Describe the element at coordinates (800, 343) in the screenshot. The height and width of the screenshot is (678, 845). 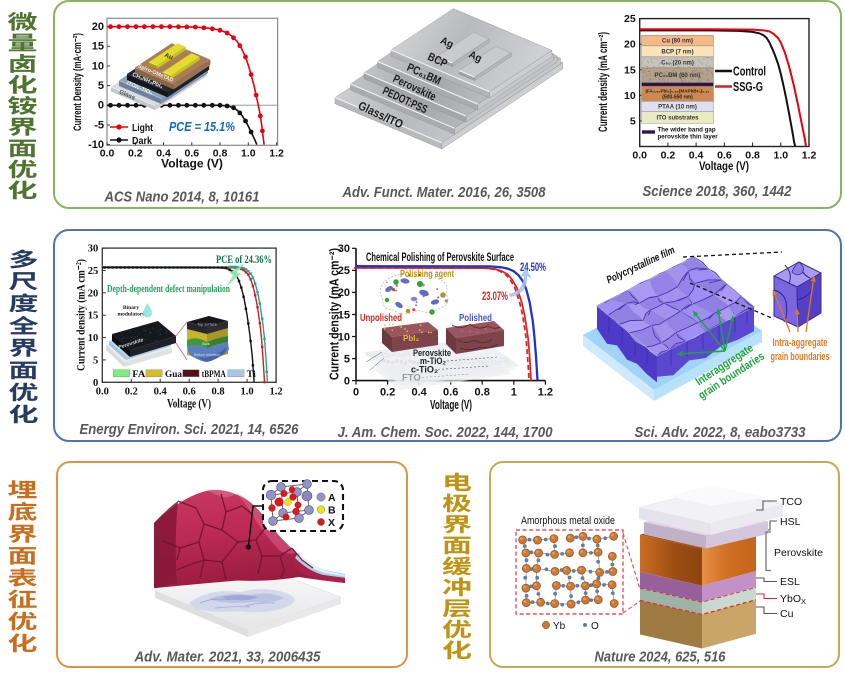
I see `svg-text: Intra-aggregate` at that location.